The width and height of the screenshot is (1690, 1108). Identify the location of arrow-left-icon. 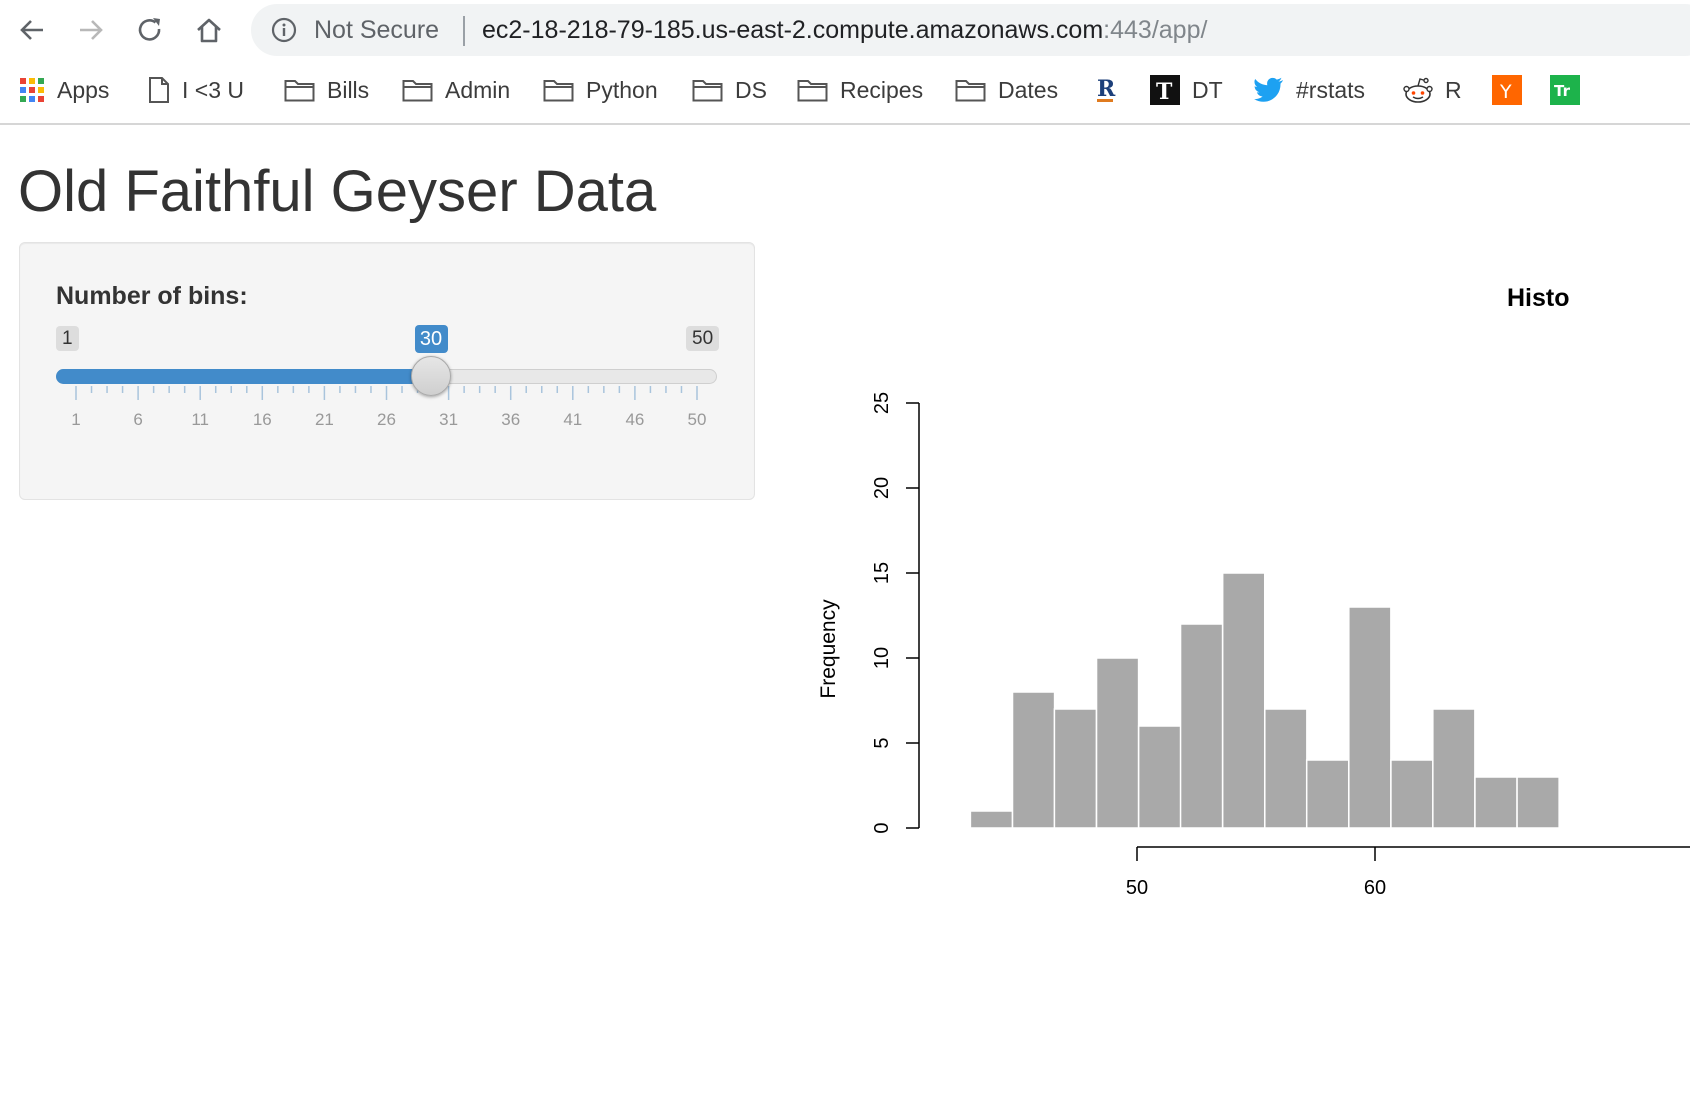
(31, 30).